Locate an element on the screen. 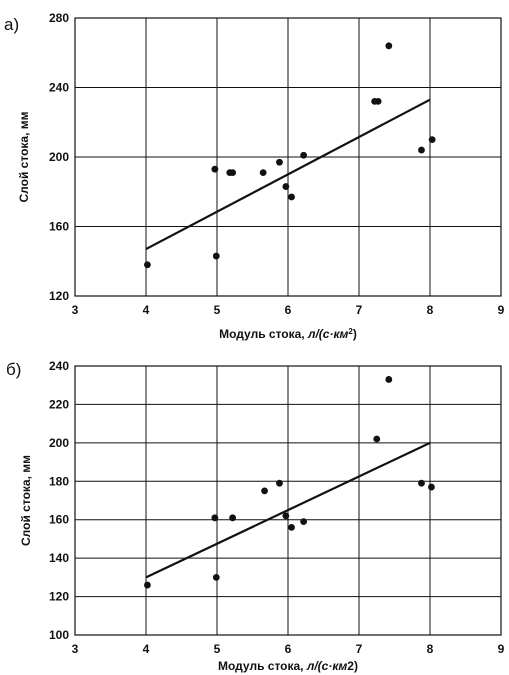 The image size is (509, 675). x-ticks-a: 3 4 5 6 7 8 9 is located at coordinates (288, 310).